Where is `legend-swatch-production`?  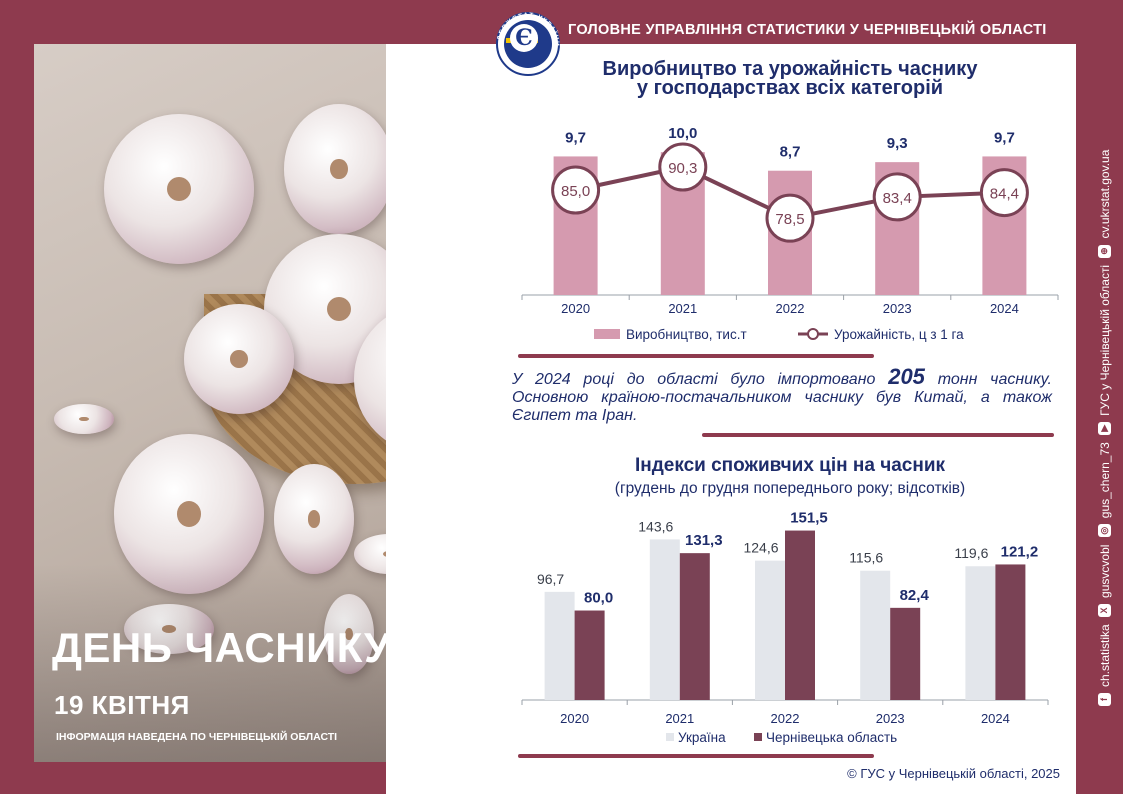
legend-swatch-production is located at coordinates (607, 334).